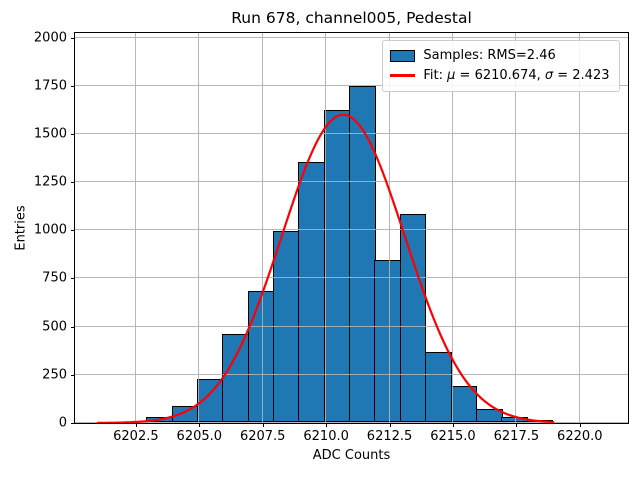  I want to click on legend-samples-label: Samples: RMS=2.46, so click(489, 55).